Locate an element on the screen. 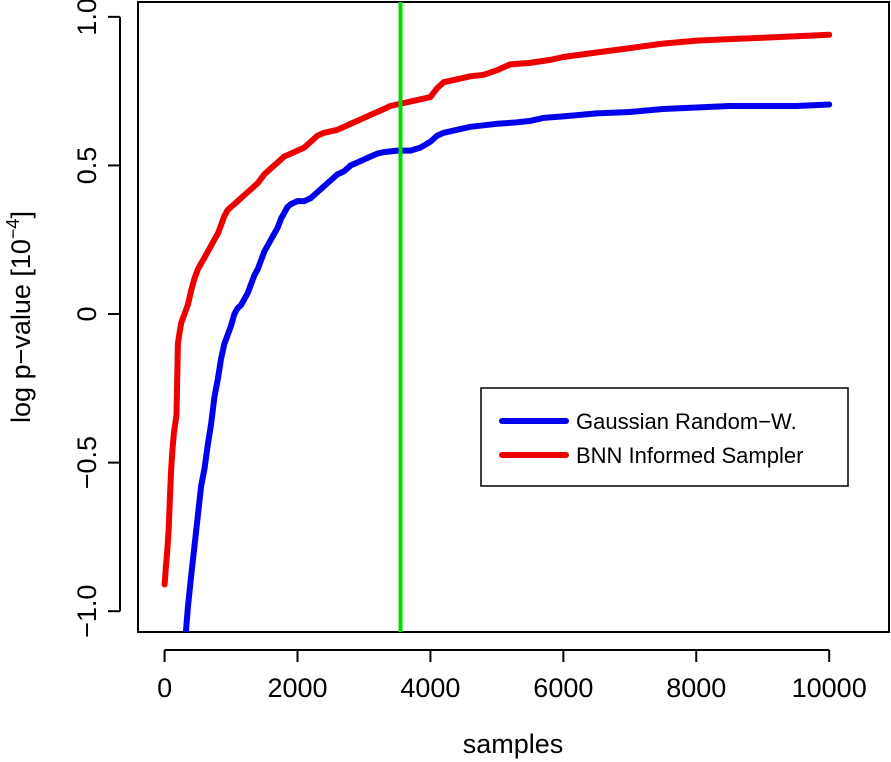  y-tick-label: 1.0 is located at coordinates (87, 18).